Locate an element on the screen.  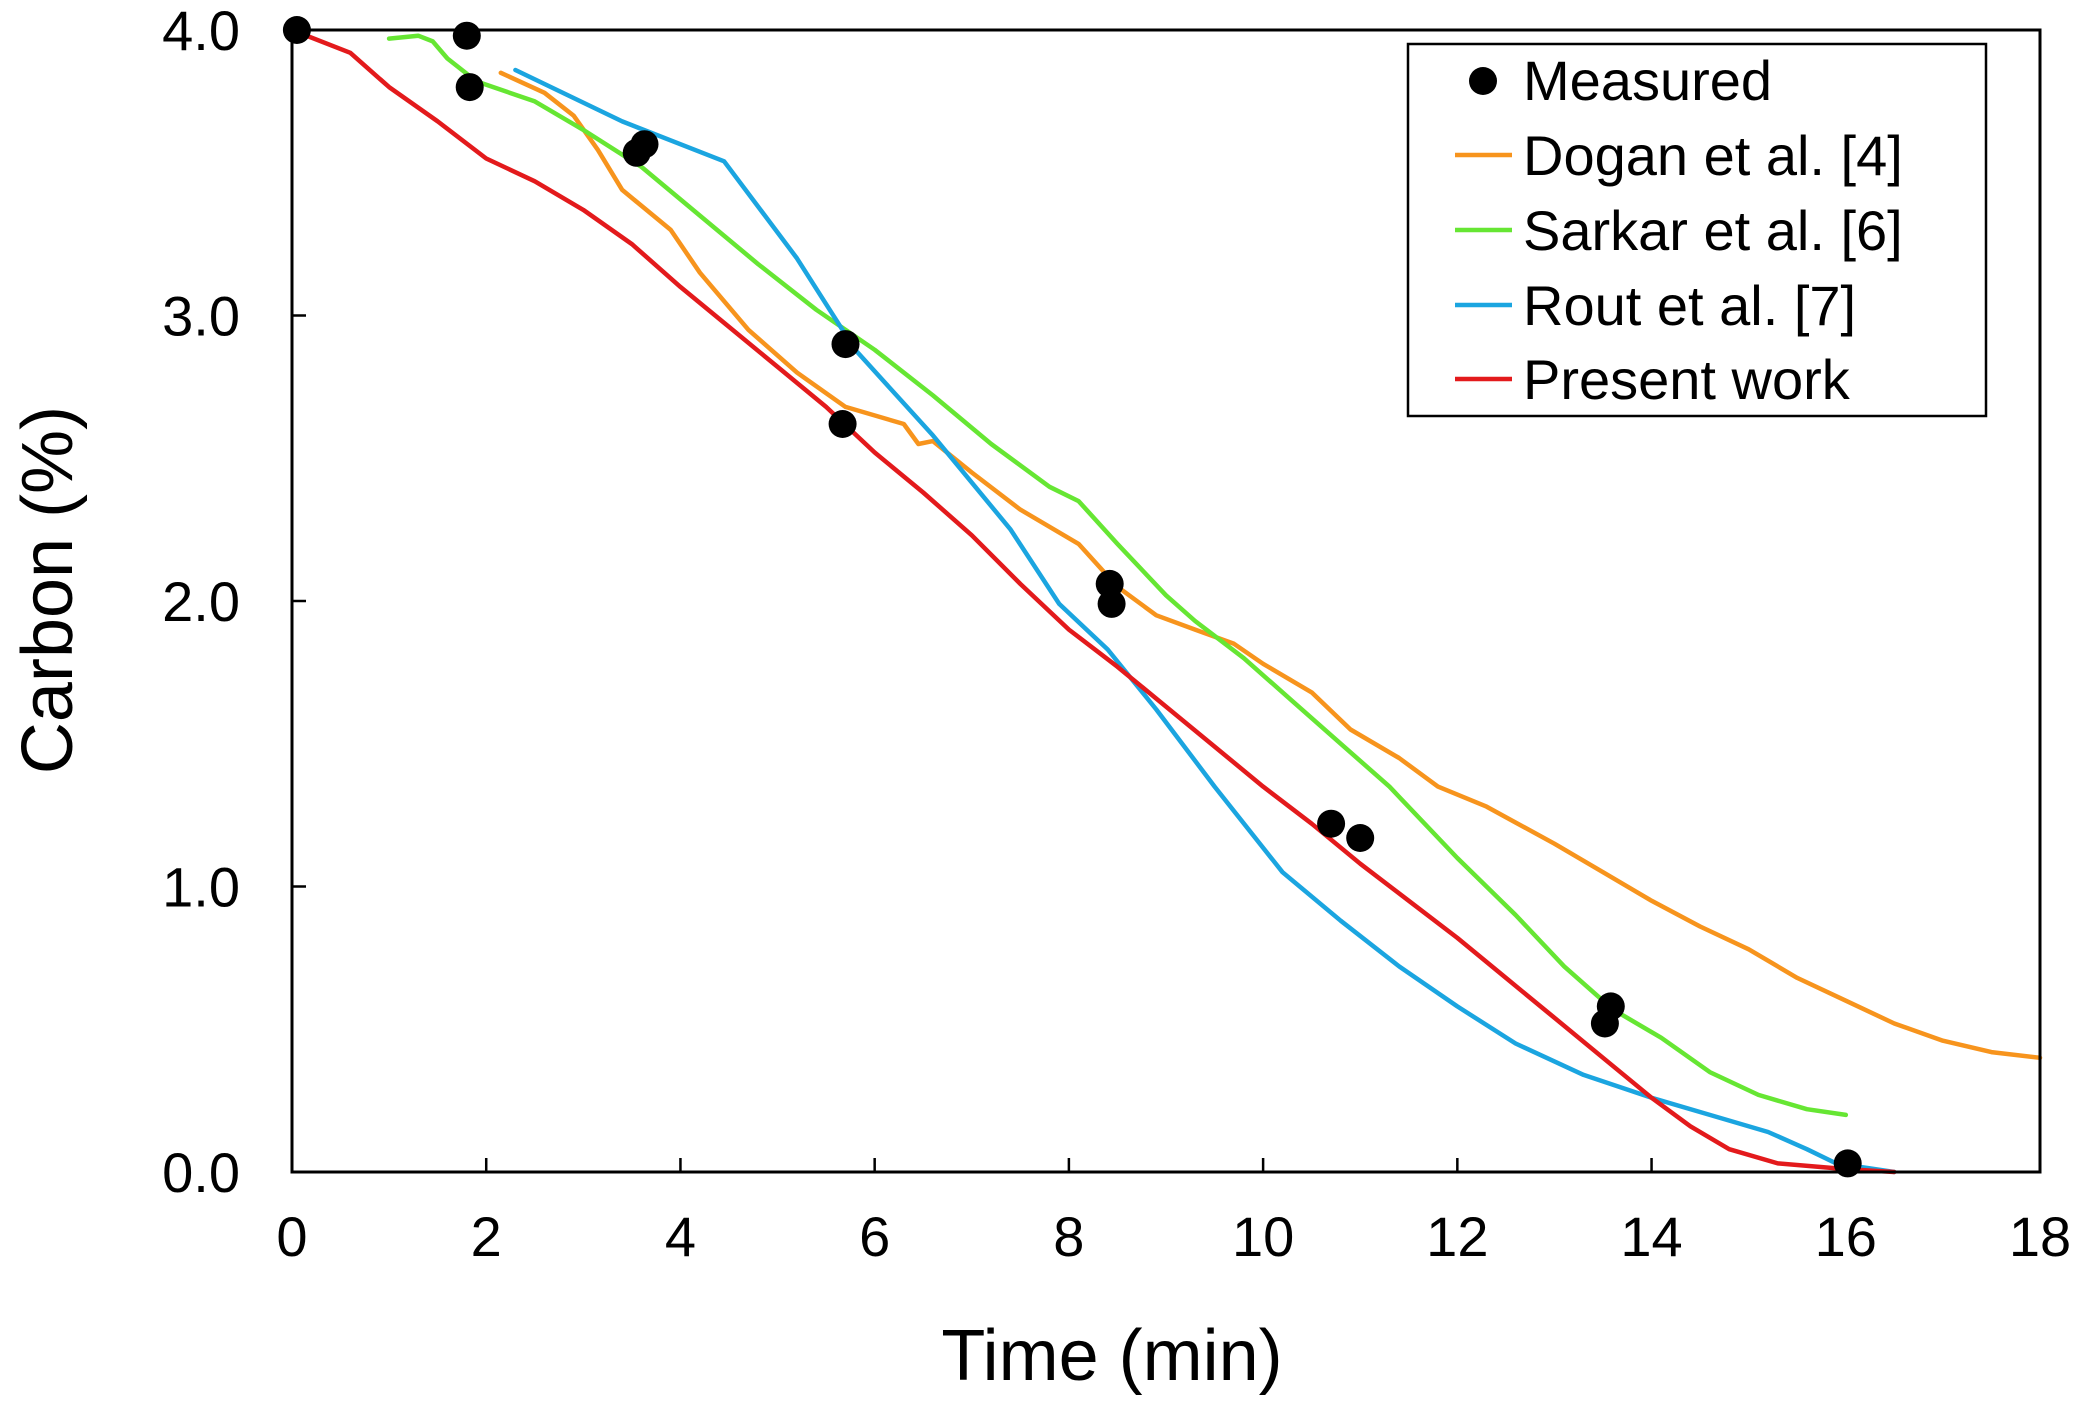
x-tick-label: 16 is located at coordinates (1846, 1236).